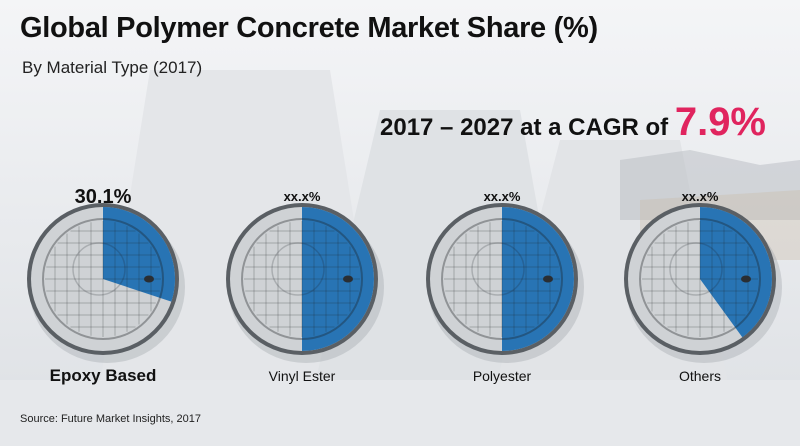 This screenshot has height=446, width=800. Describe the element at coordinates (700, 376) in the screenshot. I see `category-label-3: Others` at that location.